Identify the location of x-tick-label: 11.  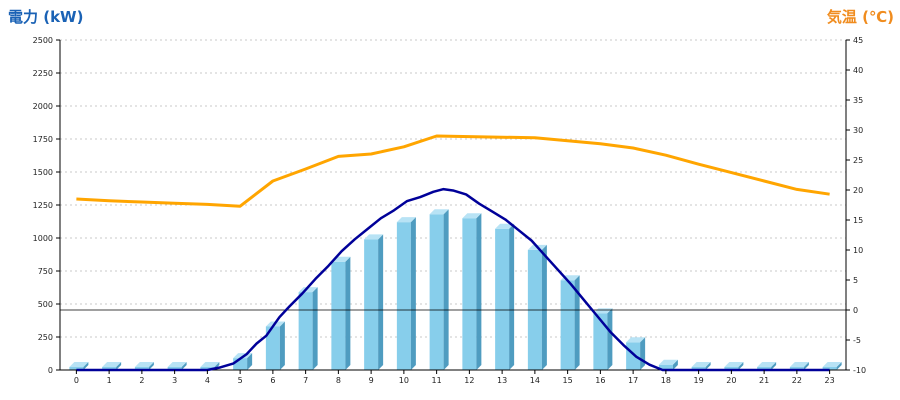
(437, 380).